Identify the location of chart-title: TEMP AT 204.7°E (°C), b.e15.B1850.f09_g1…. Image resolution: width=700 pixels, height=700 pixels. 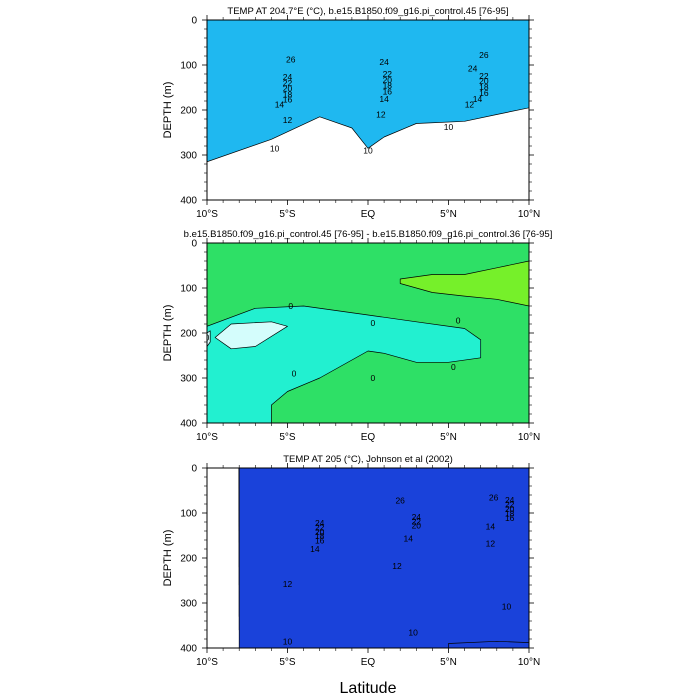
(367, 11).